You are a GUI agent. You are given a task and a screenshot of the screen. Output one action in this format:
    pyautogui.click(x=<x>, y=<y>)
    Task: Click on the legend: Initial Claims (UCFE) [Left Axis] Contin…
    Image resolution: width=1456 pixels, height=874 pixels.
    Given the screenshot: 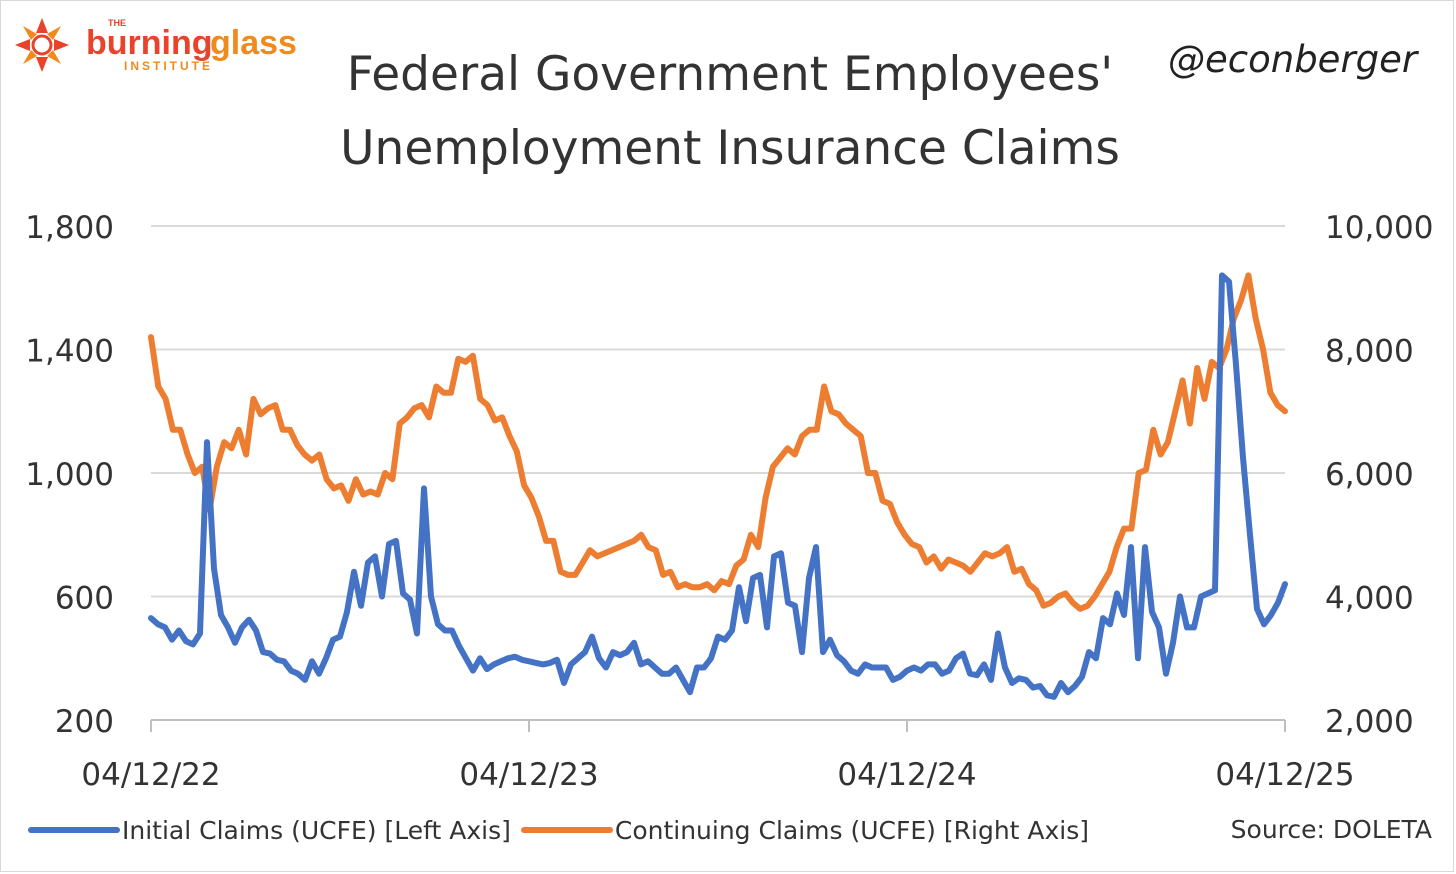 What is the action you would take?
    pyautogui.click(x=558, y=830)
    